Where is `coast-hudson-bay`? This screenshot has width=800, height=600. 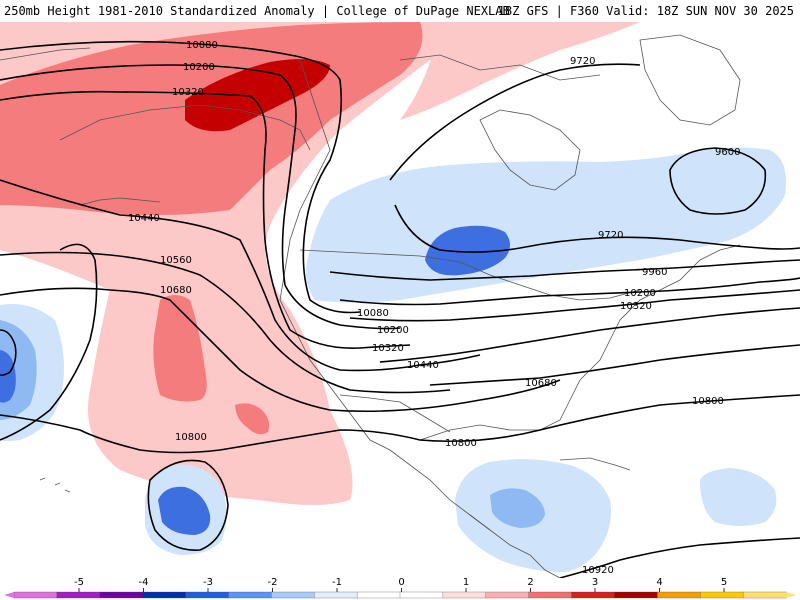 coast-hudson-bay is located at coordinates (530, 150).